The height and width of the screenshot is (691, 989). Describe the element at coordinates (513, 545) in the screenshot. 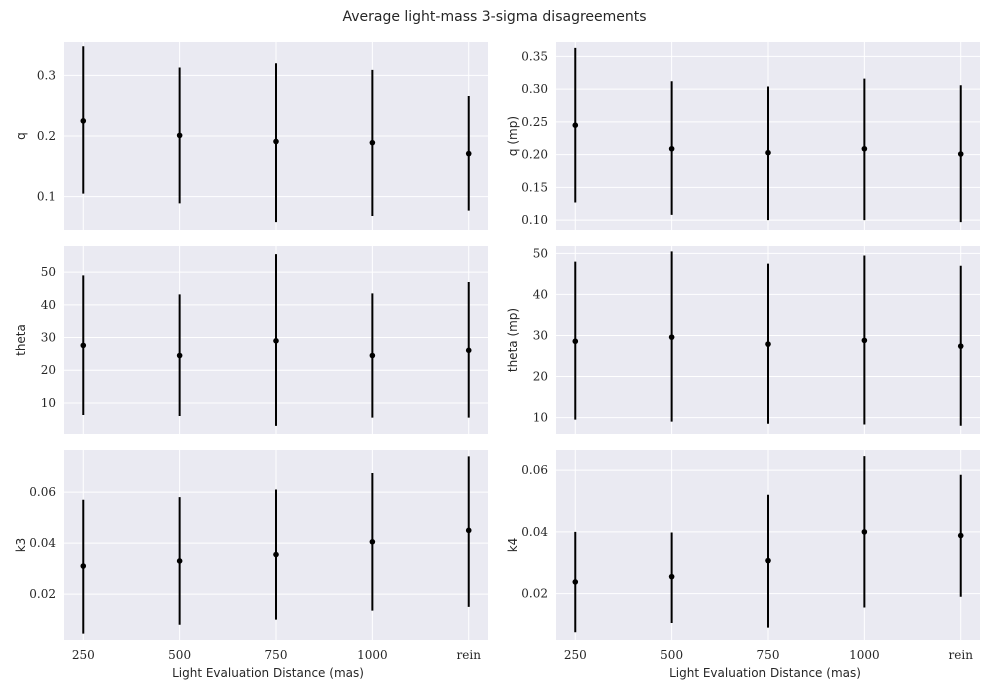

I see `y-axis-label: k4` at that location.